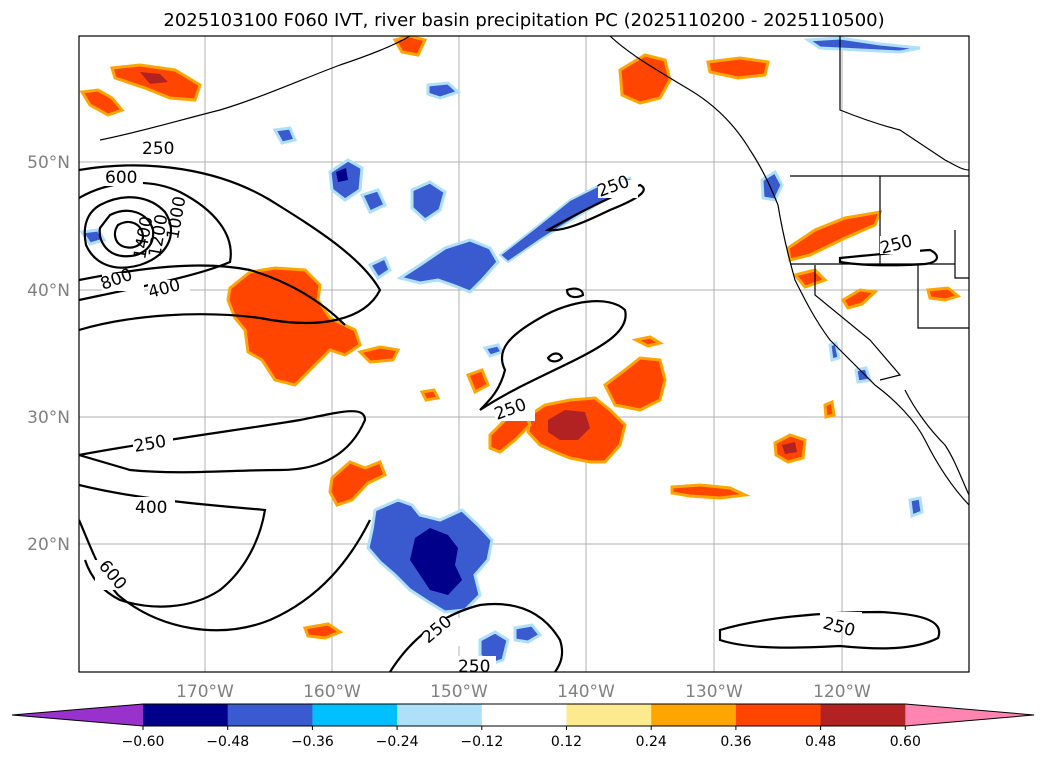 The image size is (1047, 765). I want to click on lat-label: 50°N, so click(48, 163).